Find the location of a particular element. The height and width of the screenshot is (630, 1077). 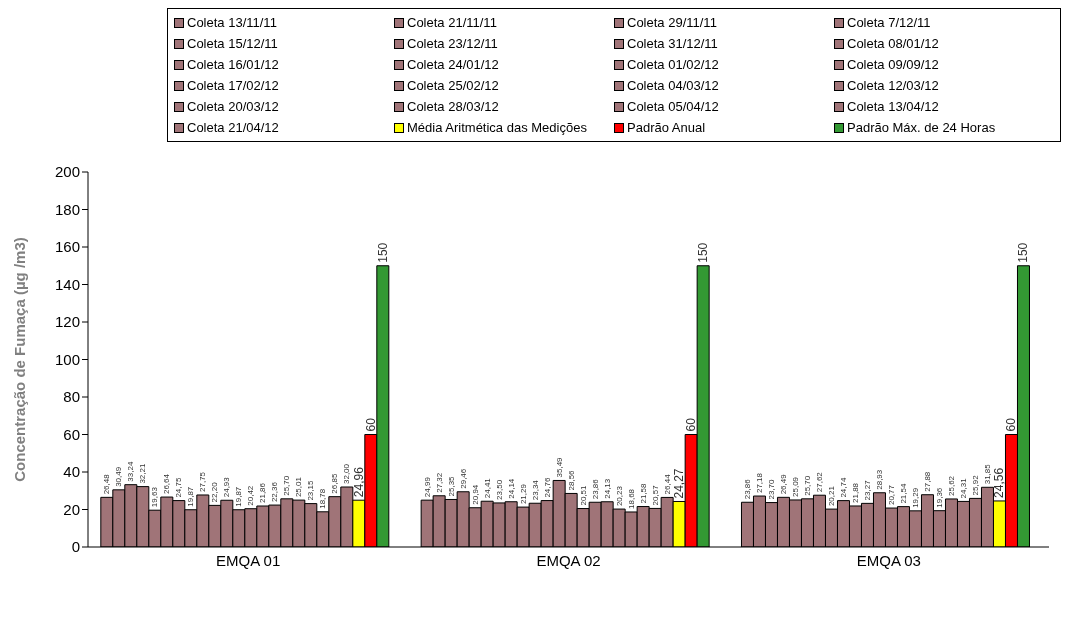

y-tick-label: 0 is located at coordinates (75, 547).